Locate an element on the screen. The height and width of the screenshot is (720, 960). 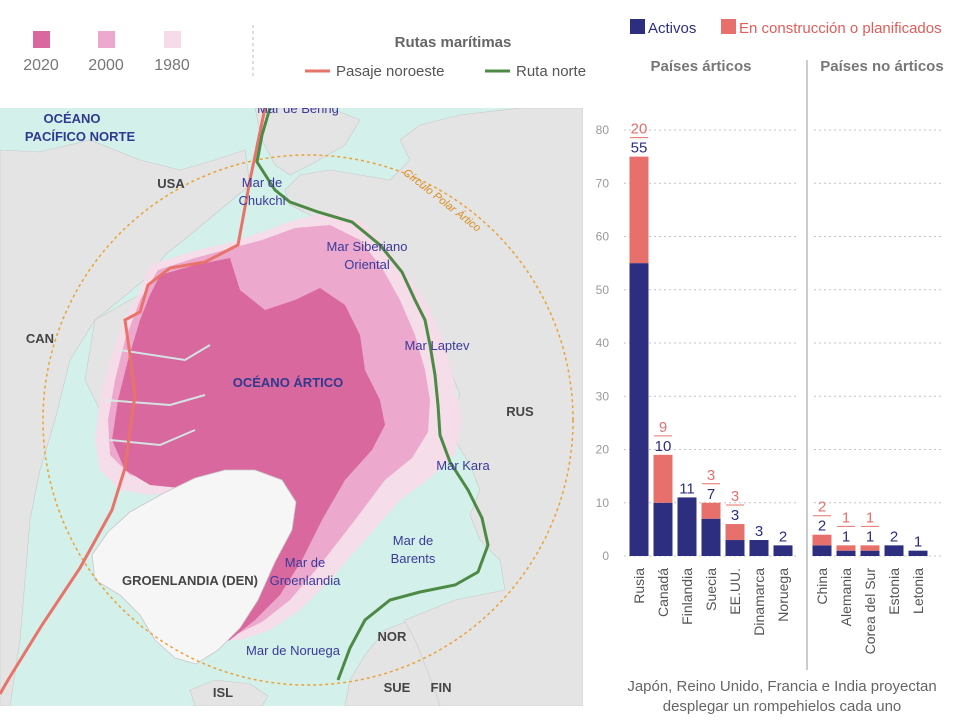
label-greenland-sea-2: Groenlandia is located at coordinates (306, 580).